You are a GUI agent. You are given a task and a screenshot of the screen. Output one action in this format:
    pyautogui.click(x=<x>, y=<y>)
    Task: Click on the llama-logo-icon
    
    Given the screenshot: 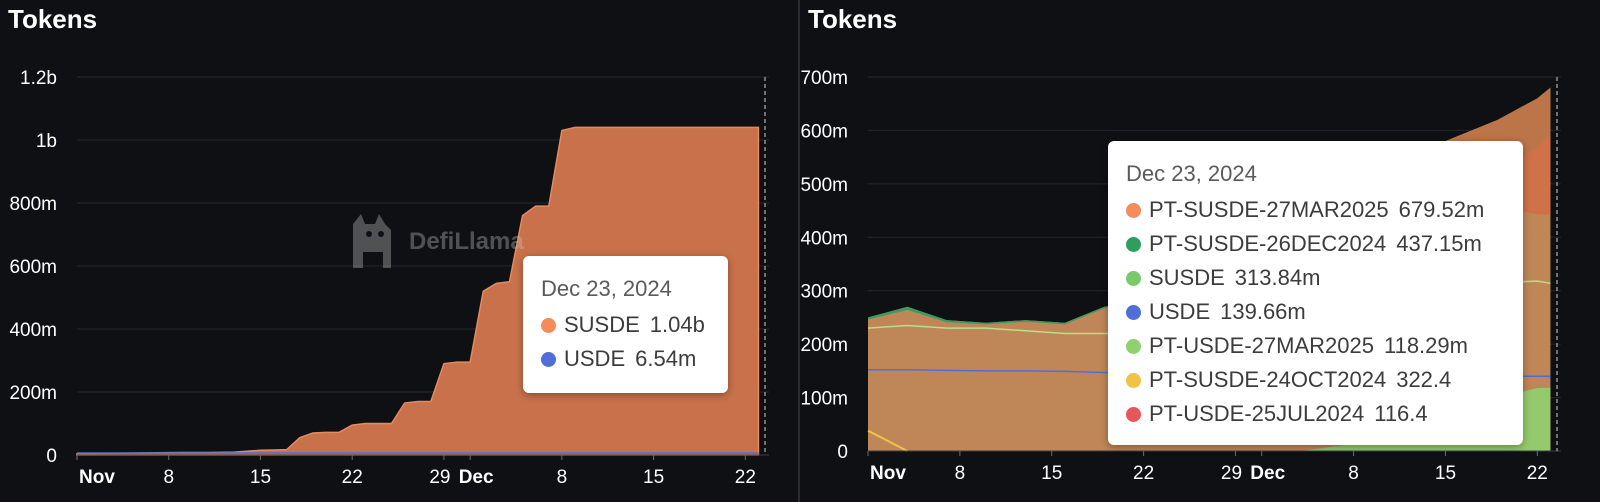 What is the action you would take?
    pyautogui.click(x=372, y=241)
    